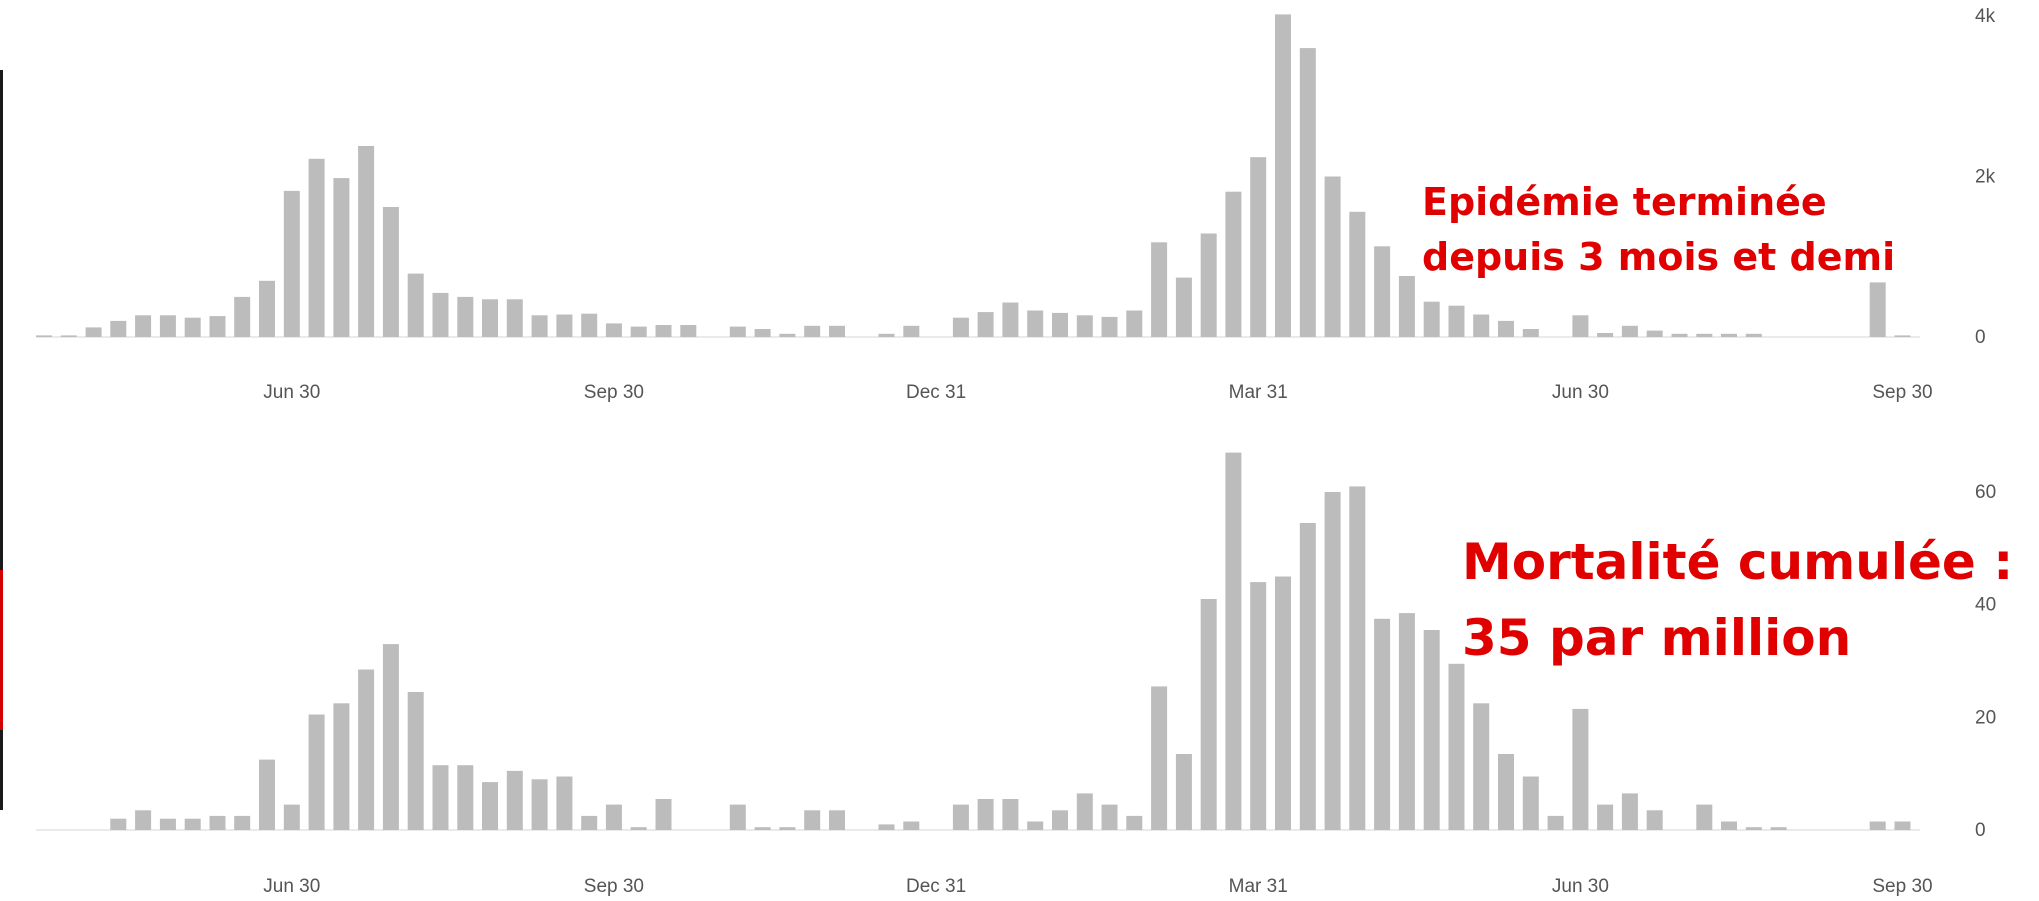 Image resolution: width=2039 pixels, height=901 pixels. I want to click on left-edge-red-strip, so click(1, 650).